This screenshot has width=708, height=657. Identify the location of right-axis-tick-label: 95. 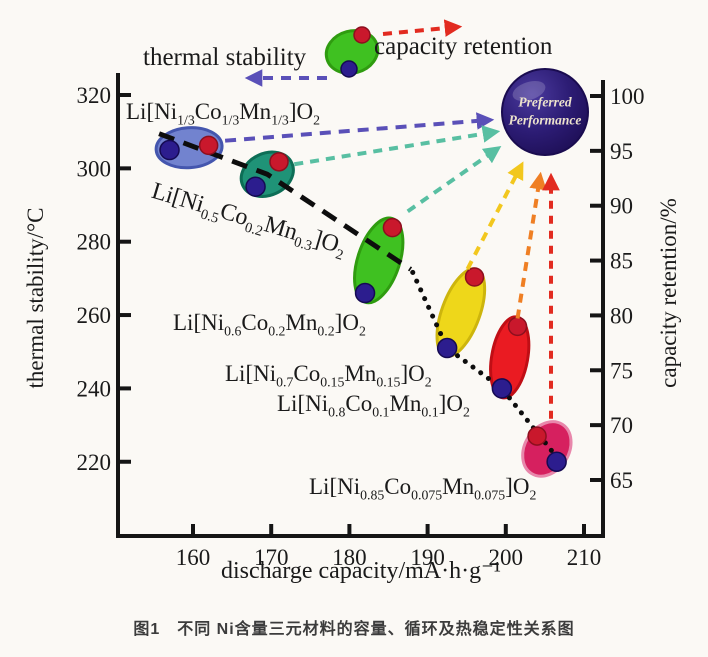
(621, 151).